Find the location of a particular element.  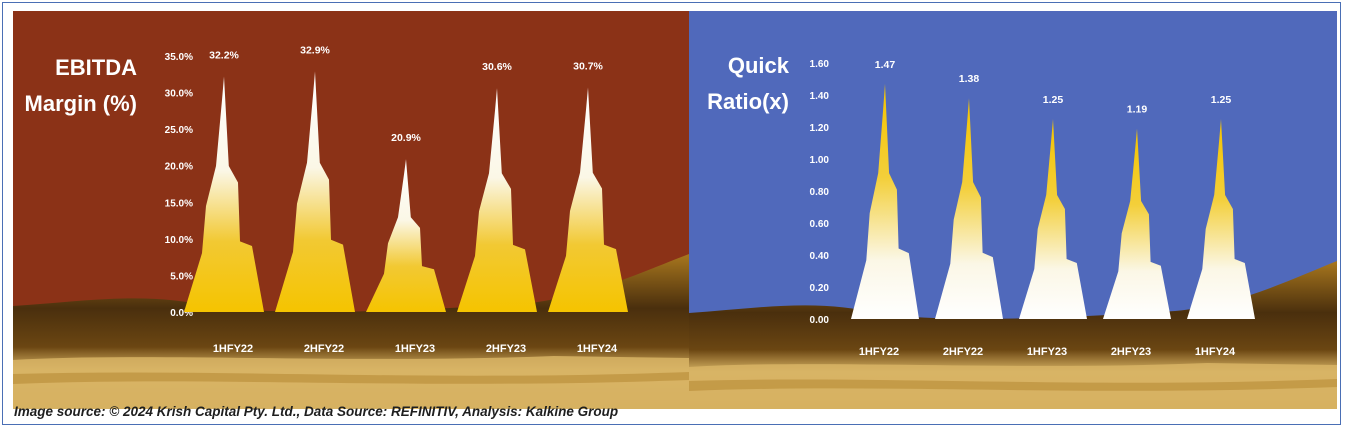

data-label: 1.47 is located at coordinates (885, 65).